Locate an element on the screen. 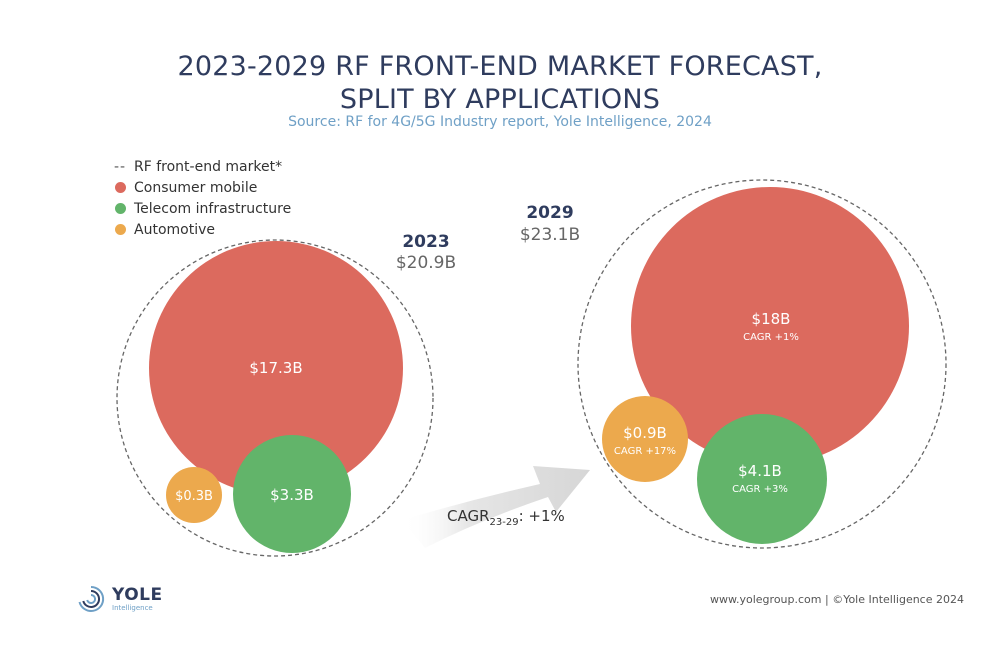 The image size is (1000, 666). legend-item-total: -- RF front-end market* is located at coordinates (202, 166).